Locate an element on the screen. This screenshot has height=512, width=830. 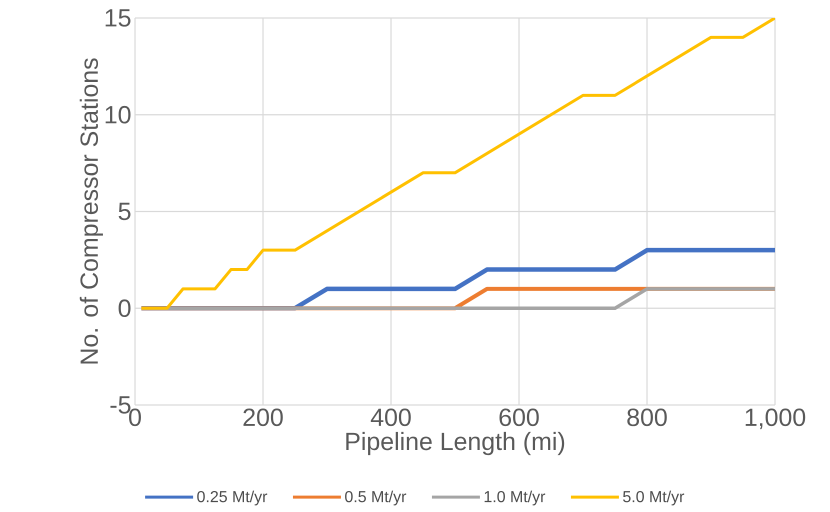
legend-label: 1.0 Mt/yr is located at coordinates (515, 498).